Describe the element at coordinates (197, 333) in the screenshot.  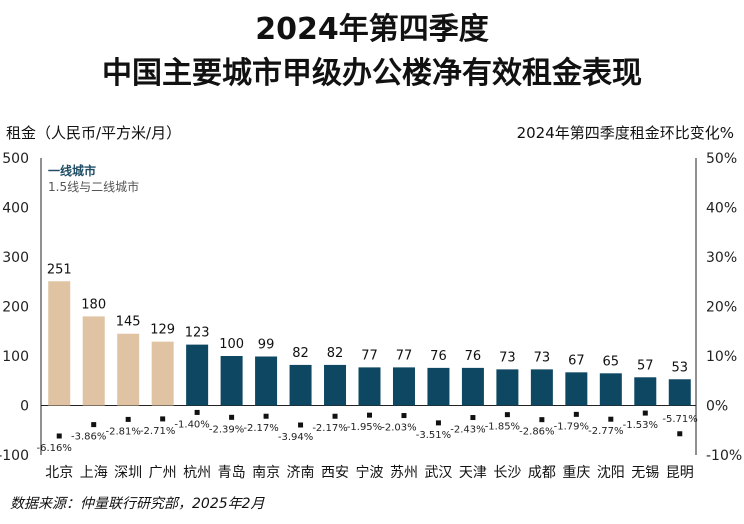
I see `bar-value-label: 123` at that location.